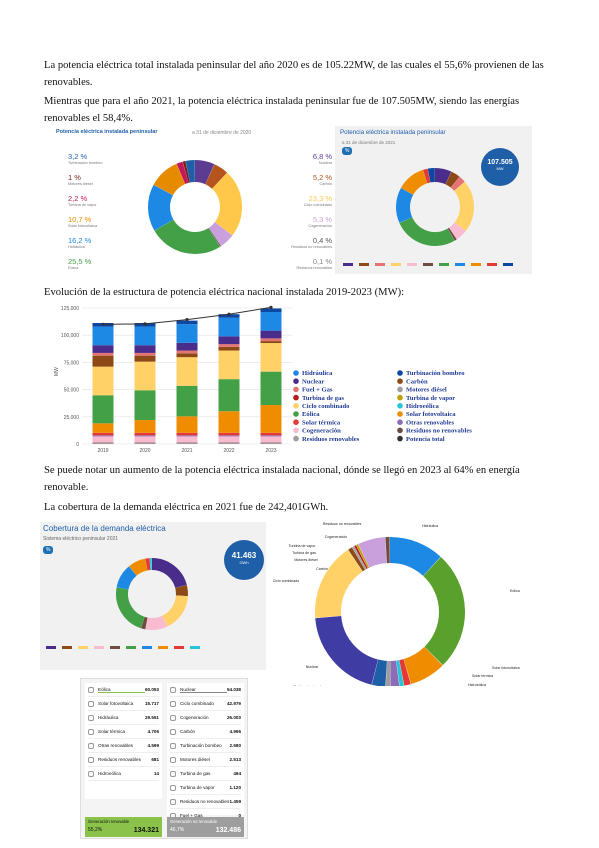  I want to click on fig5-label: Nuclear, so click(312, 667).